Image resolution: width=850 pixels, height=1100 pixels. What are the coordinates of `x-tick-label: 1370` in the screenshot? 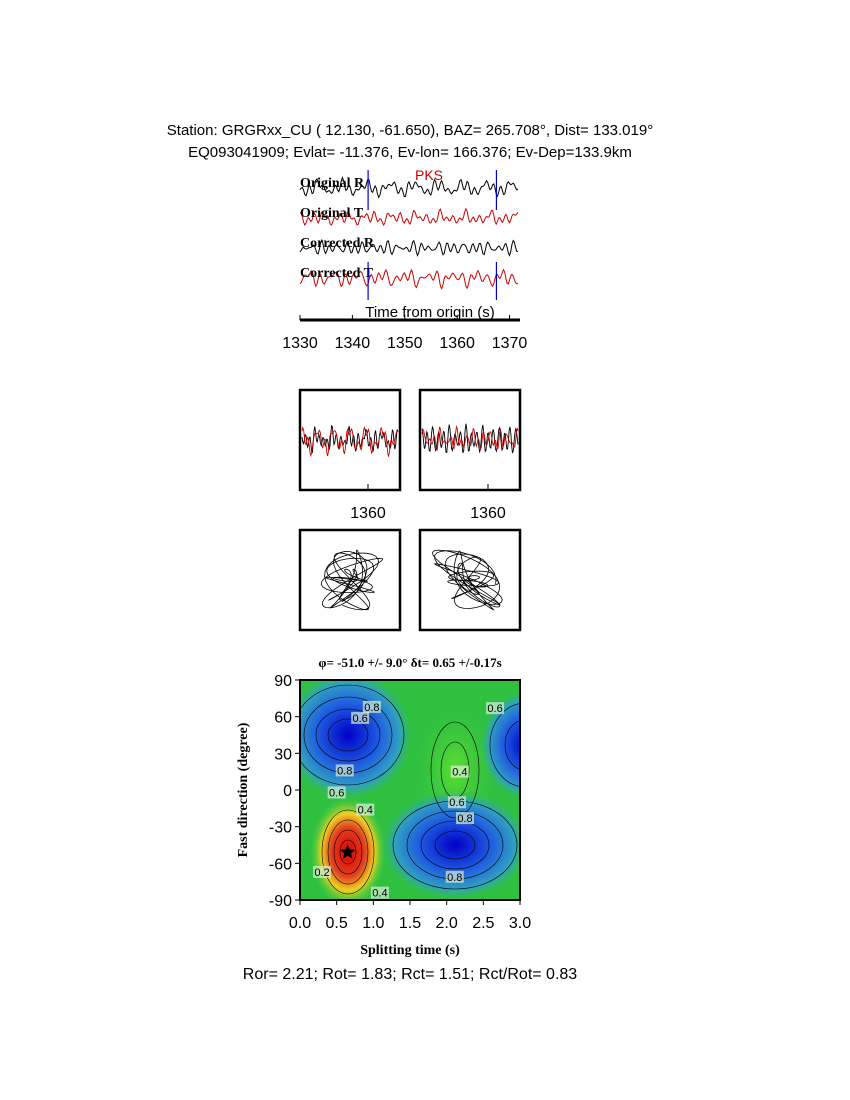 It's located at (510, 343).